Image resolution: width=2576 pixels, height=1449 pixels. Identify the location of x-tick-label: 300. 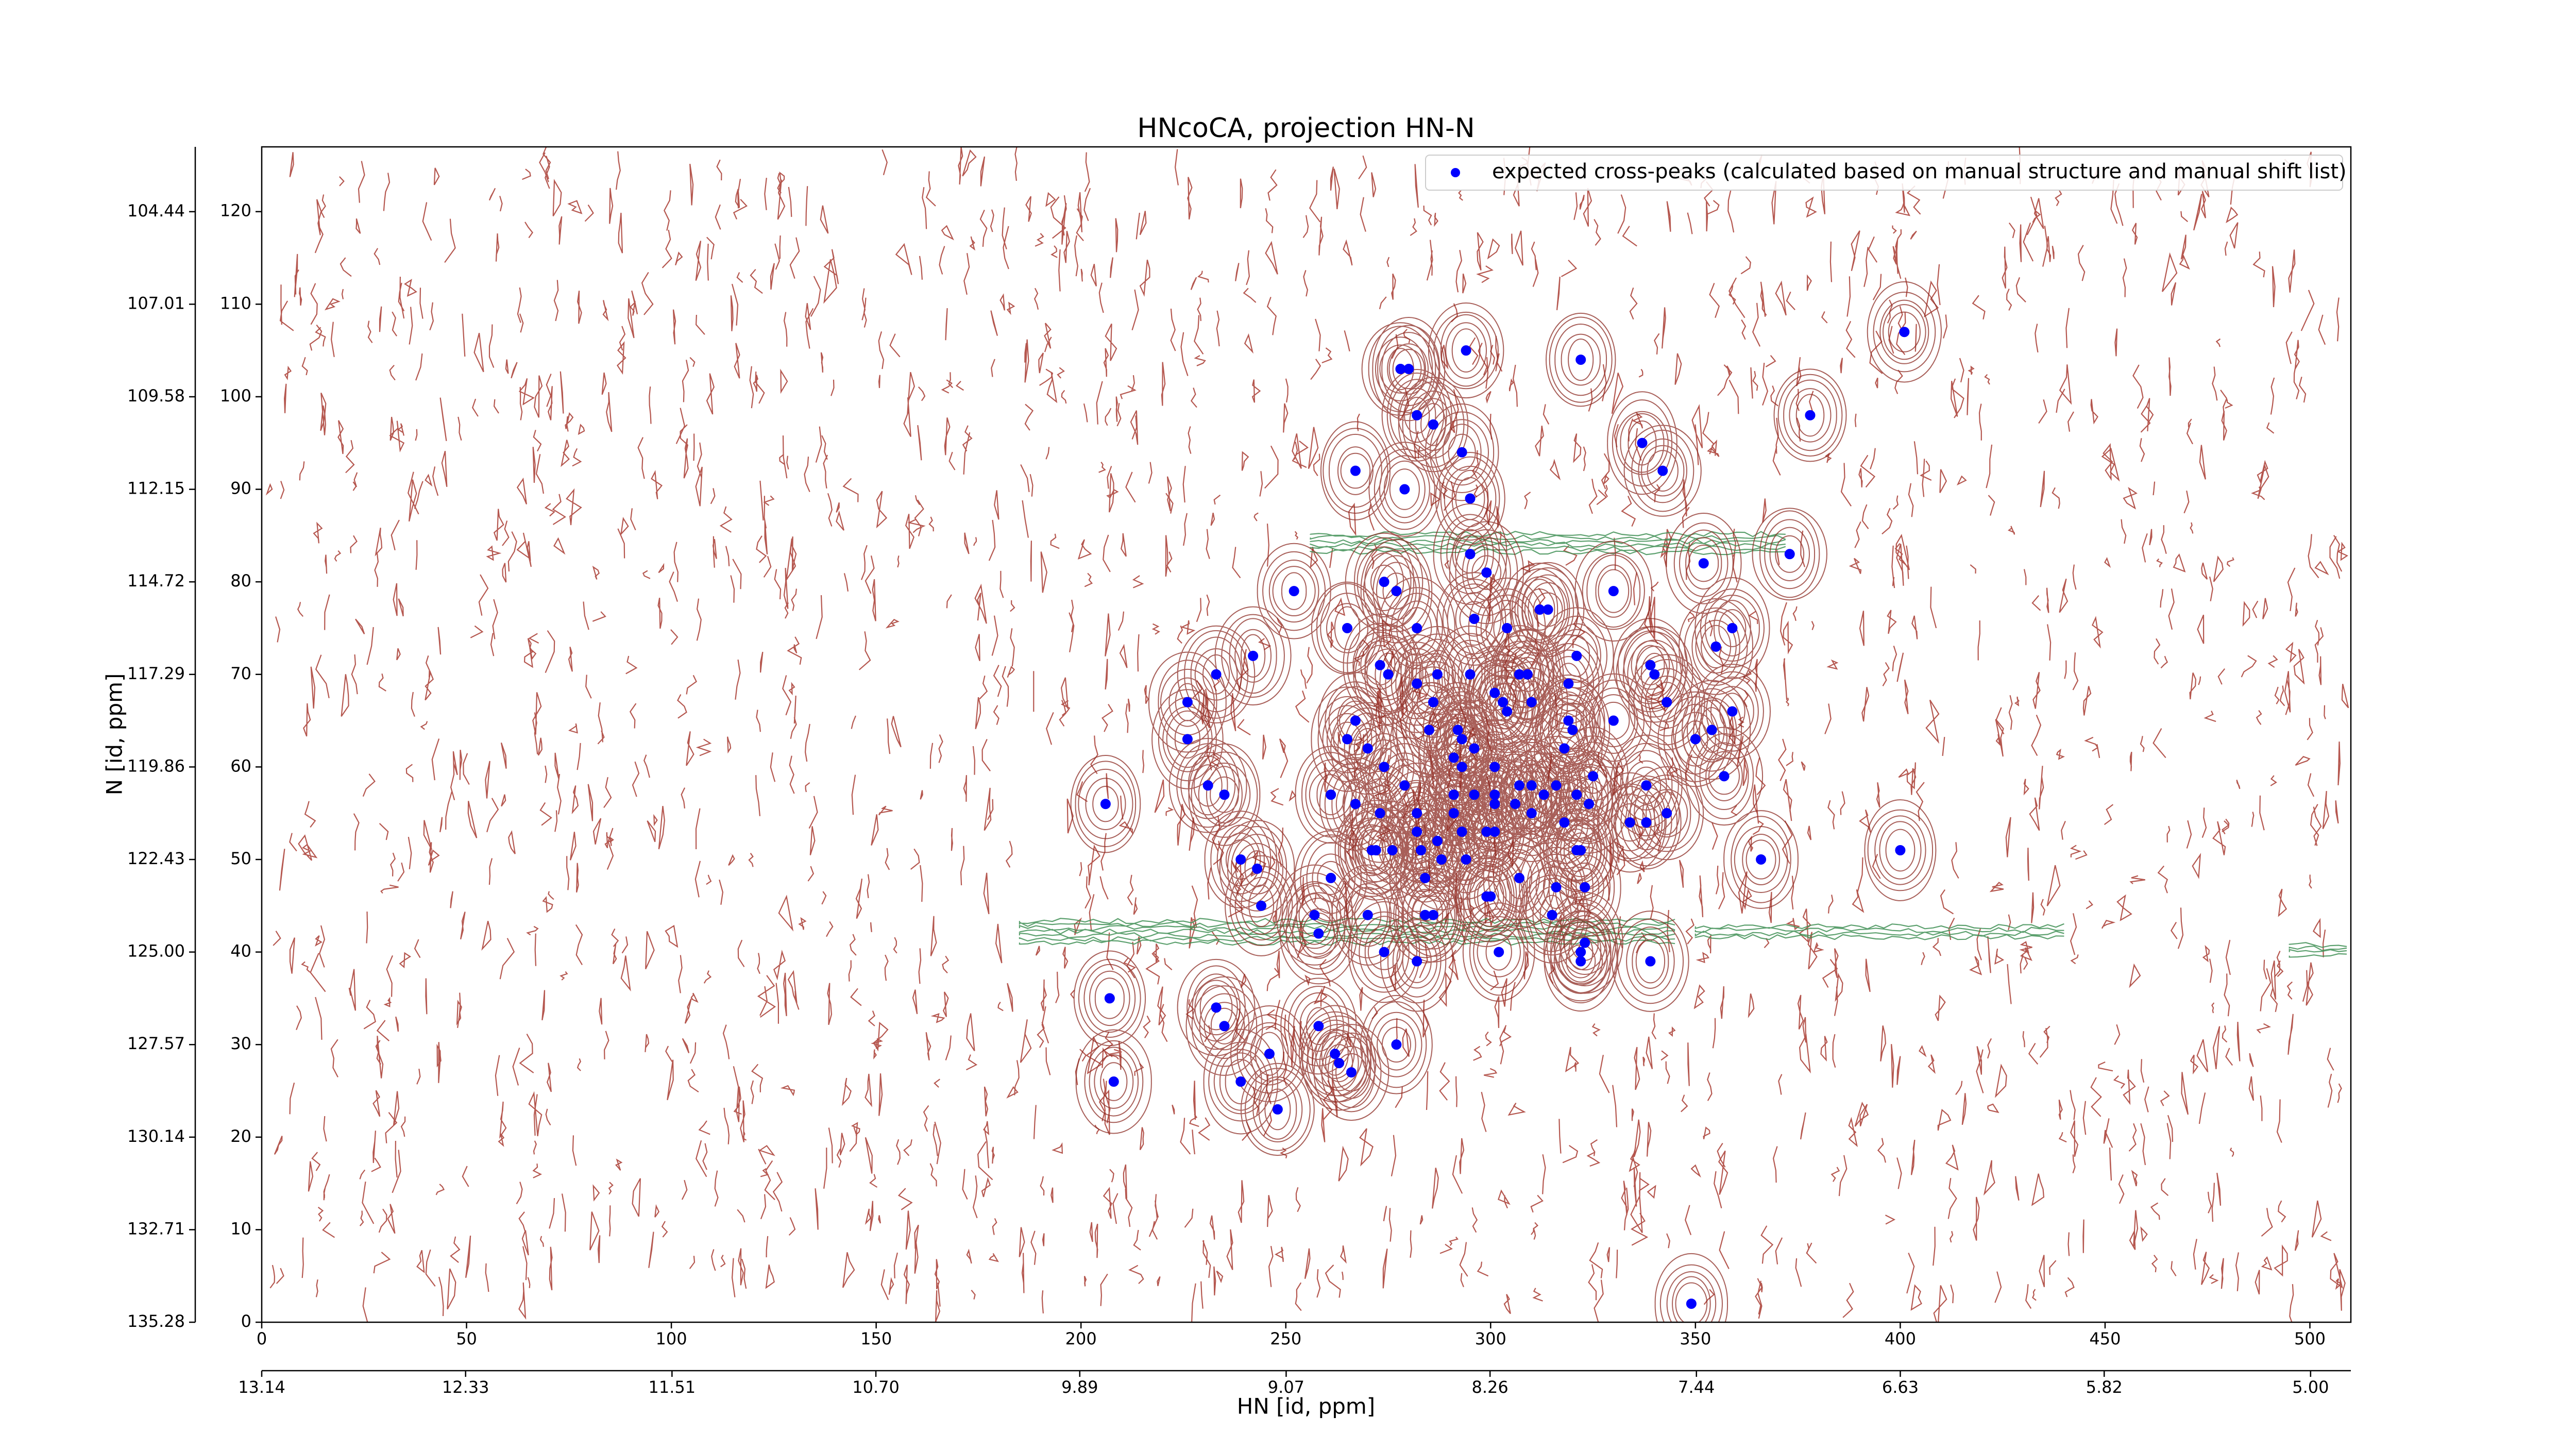
(1490, 1339).